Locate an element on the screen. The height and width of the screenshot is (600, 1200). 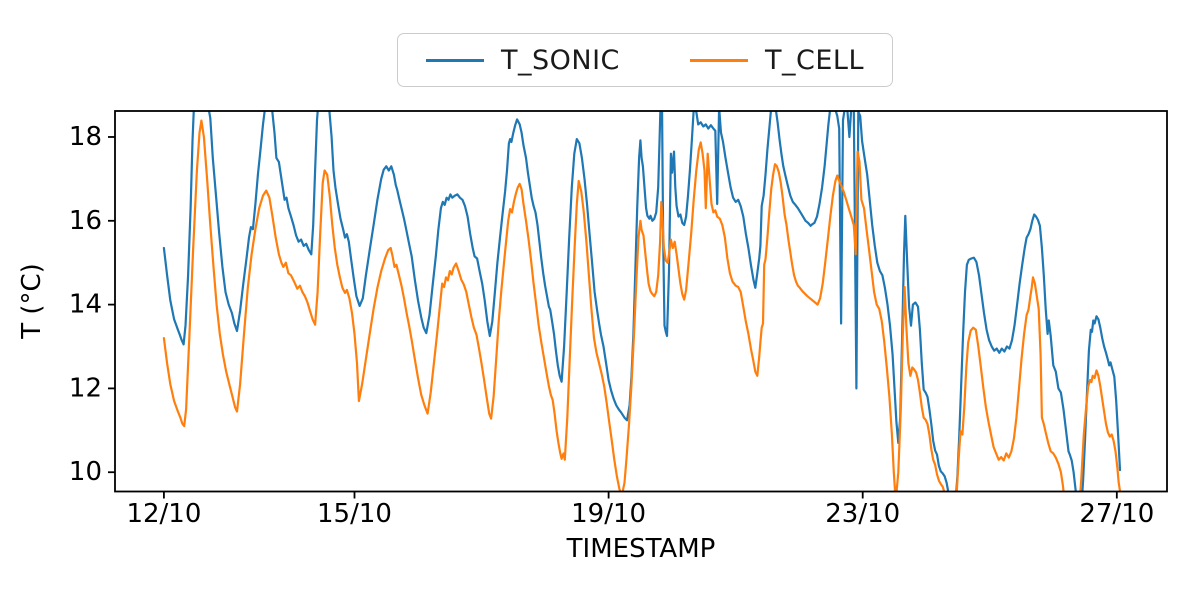
y-axis-tick-label: 18 is located at coordinates (85, 137).